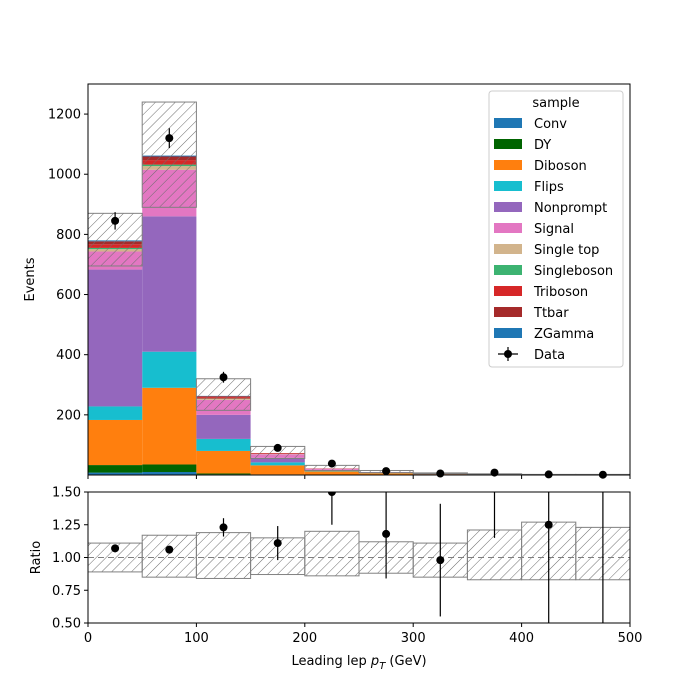  What do you see at coordinates (551, 313) in the screenshot?
I see `legend-label: Ttbar` at bounding box center [551, 313].